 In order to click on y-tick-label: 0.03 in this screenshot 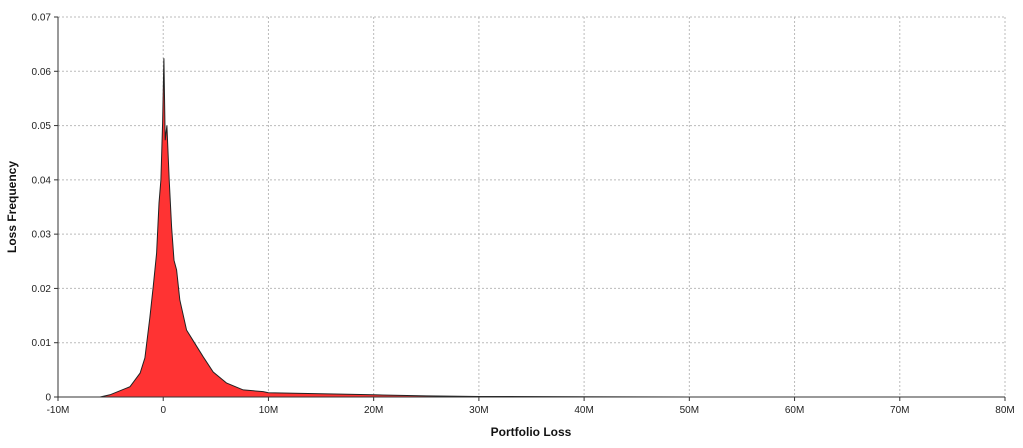, I will do `click(42, 235)`.